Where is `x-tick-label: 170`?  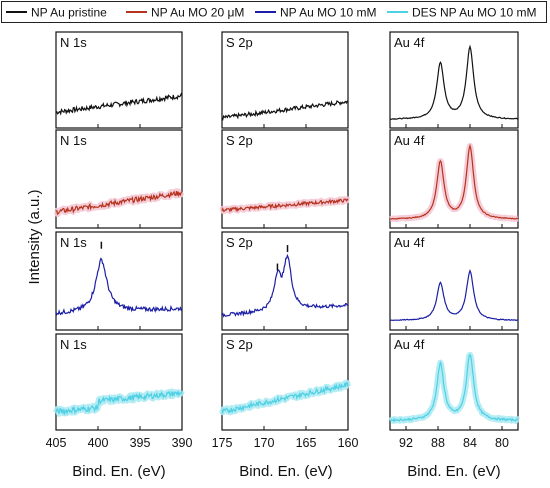
x-tick-label: 170 is located at coordinates (264, 443).